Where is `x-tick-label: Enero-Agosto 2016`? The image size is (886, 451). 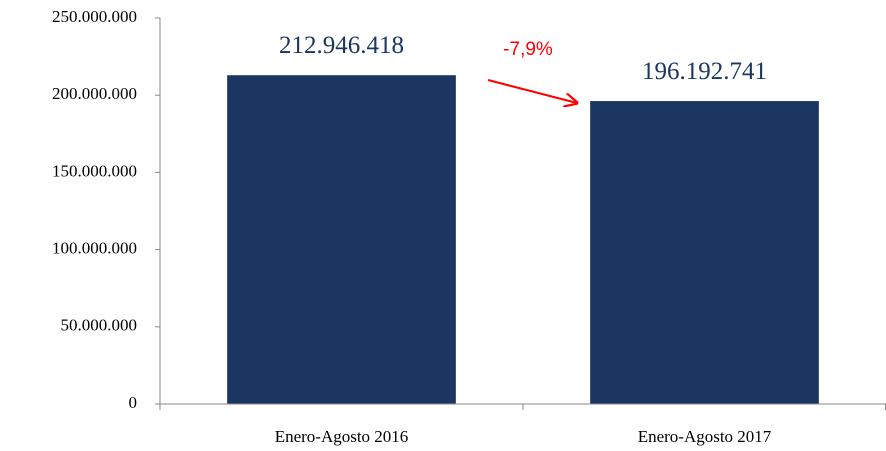
x-tick-label: Enero-Agosto 2016 is located at coordinates (342, 436).